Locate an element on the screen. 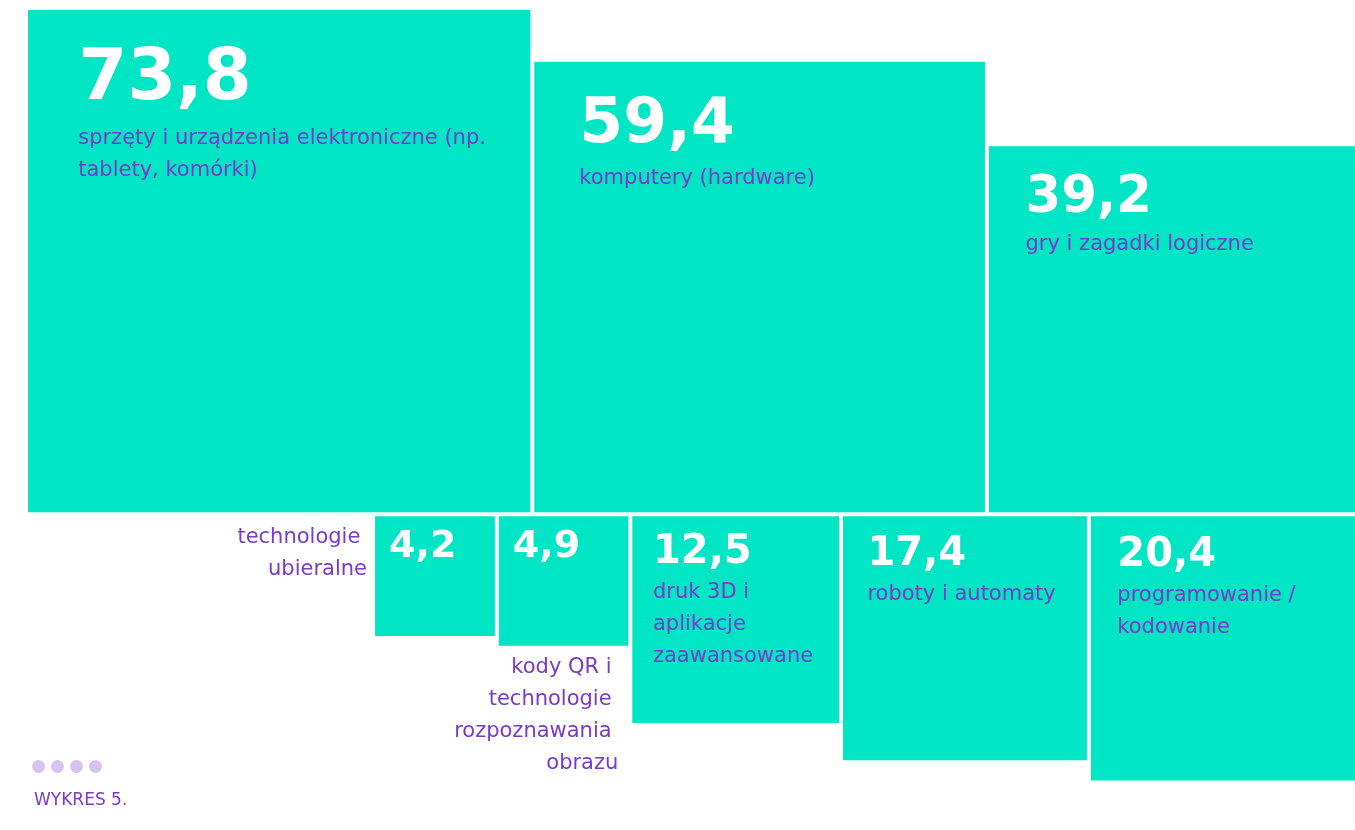 This screenshot has width=1355, height=830. data-label: 4,9 is located at coordinates (546, 543).